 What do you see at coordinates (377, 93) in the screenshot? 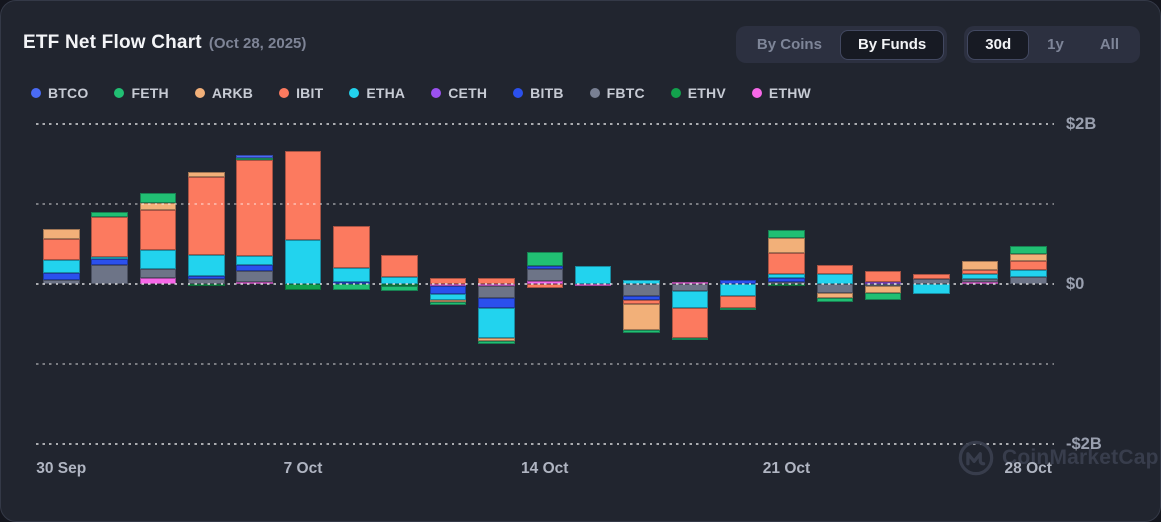
I see `legend-item-etha: ETHA` at bounding box center [377, 93].